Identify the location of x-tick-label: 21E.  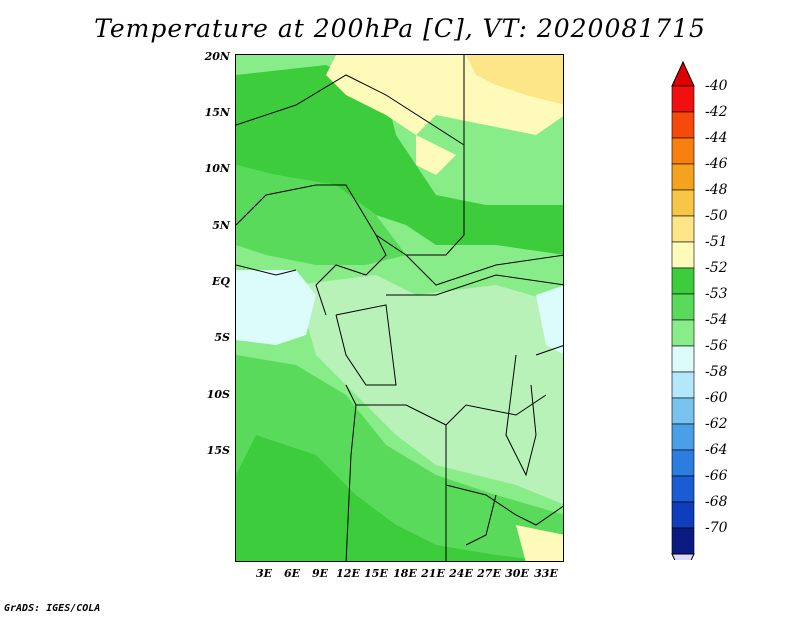
(433, 573).